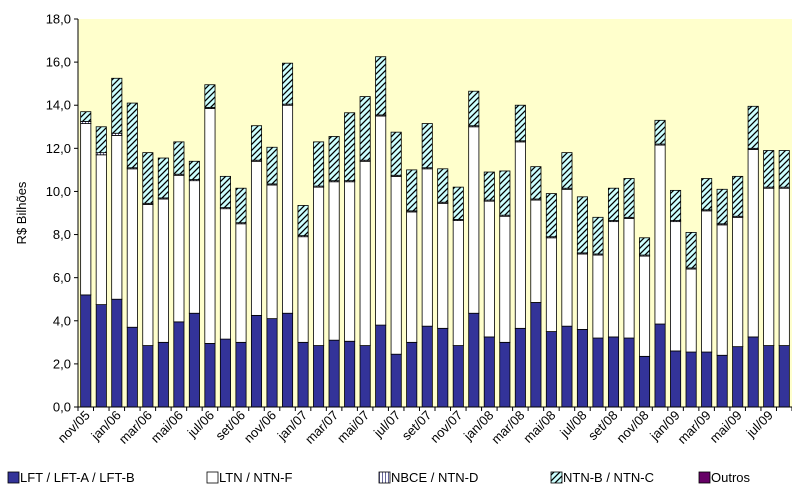  I want to click on legend-label-0: LFT / LFT-A / LFT-B, so click(77, 477).